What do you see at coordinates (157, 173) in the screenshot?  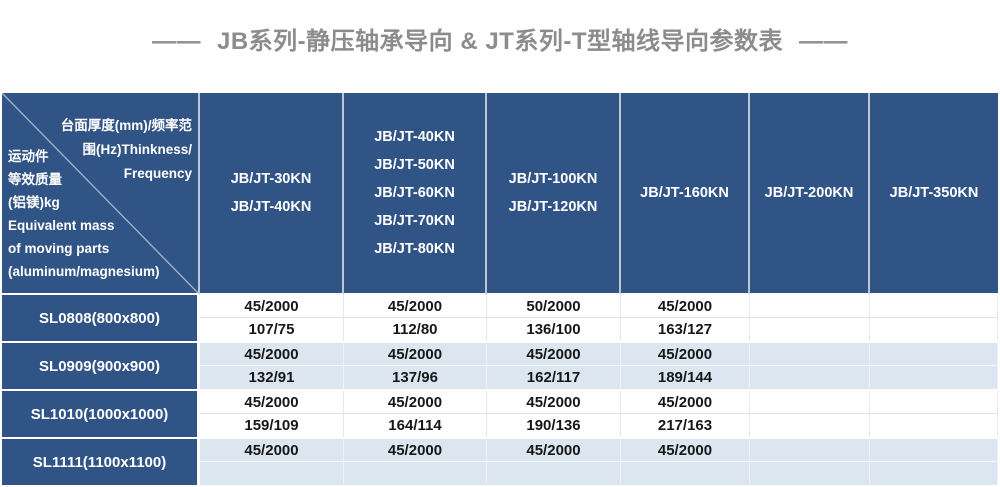 I see `corner-line: Frequency` at bounding box center [157, 173].